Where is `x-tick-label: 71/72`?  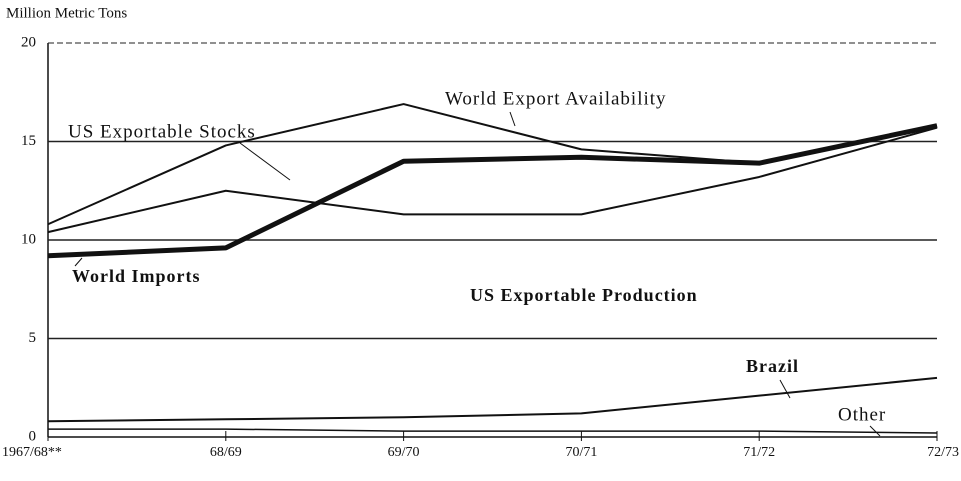
x-tick-label: 71/72 is located at coordinates (759, 452).